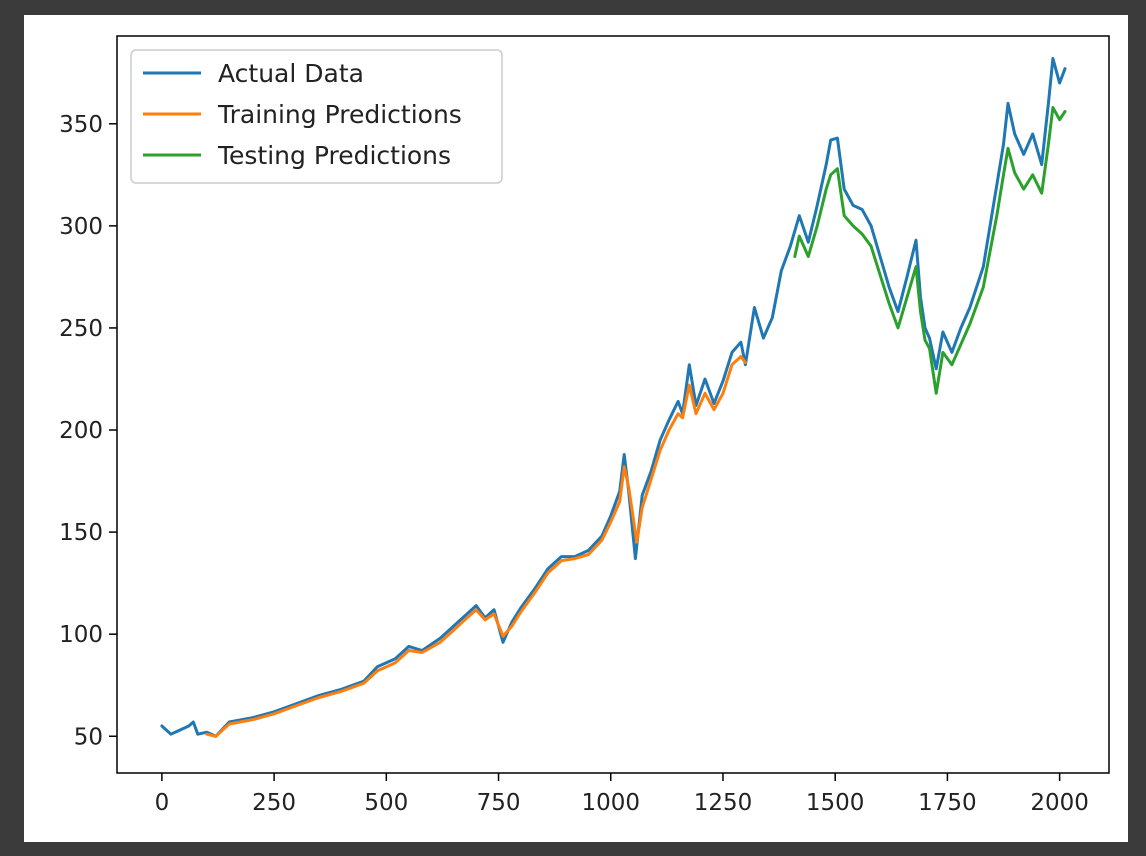  I want to click on y-tick-label: 100, so click(81, 635).